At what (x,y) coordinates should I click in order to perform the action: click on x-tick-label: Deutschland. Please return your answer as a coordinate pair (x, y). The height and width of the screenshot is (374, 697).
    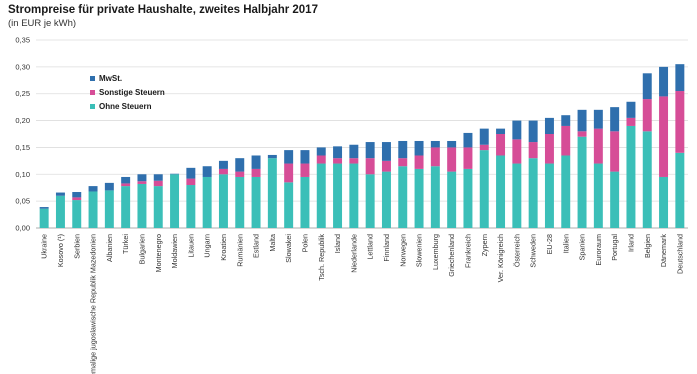
    Looking at the image, I should click on (679, 254).